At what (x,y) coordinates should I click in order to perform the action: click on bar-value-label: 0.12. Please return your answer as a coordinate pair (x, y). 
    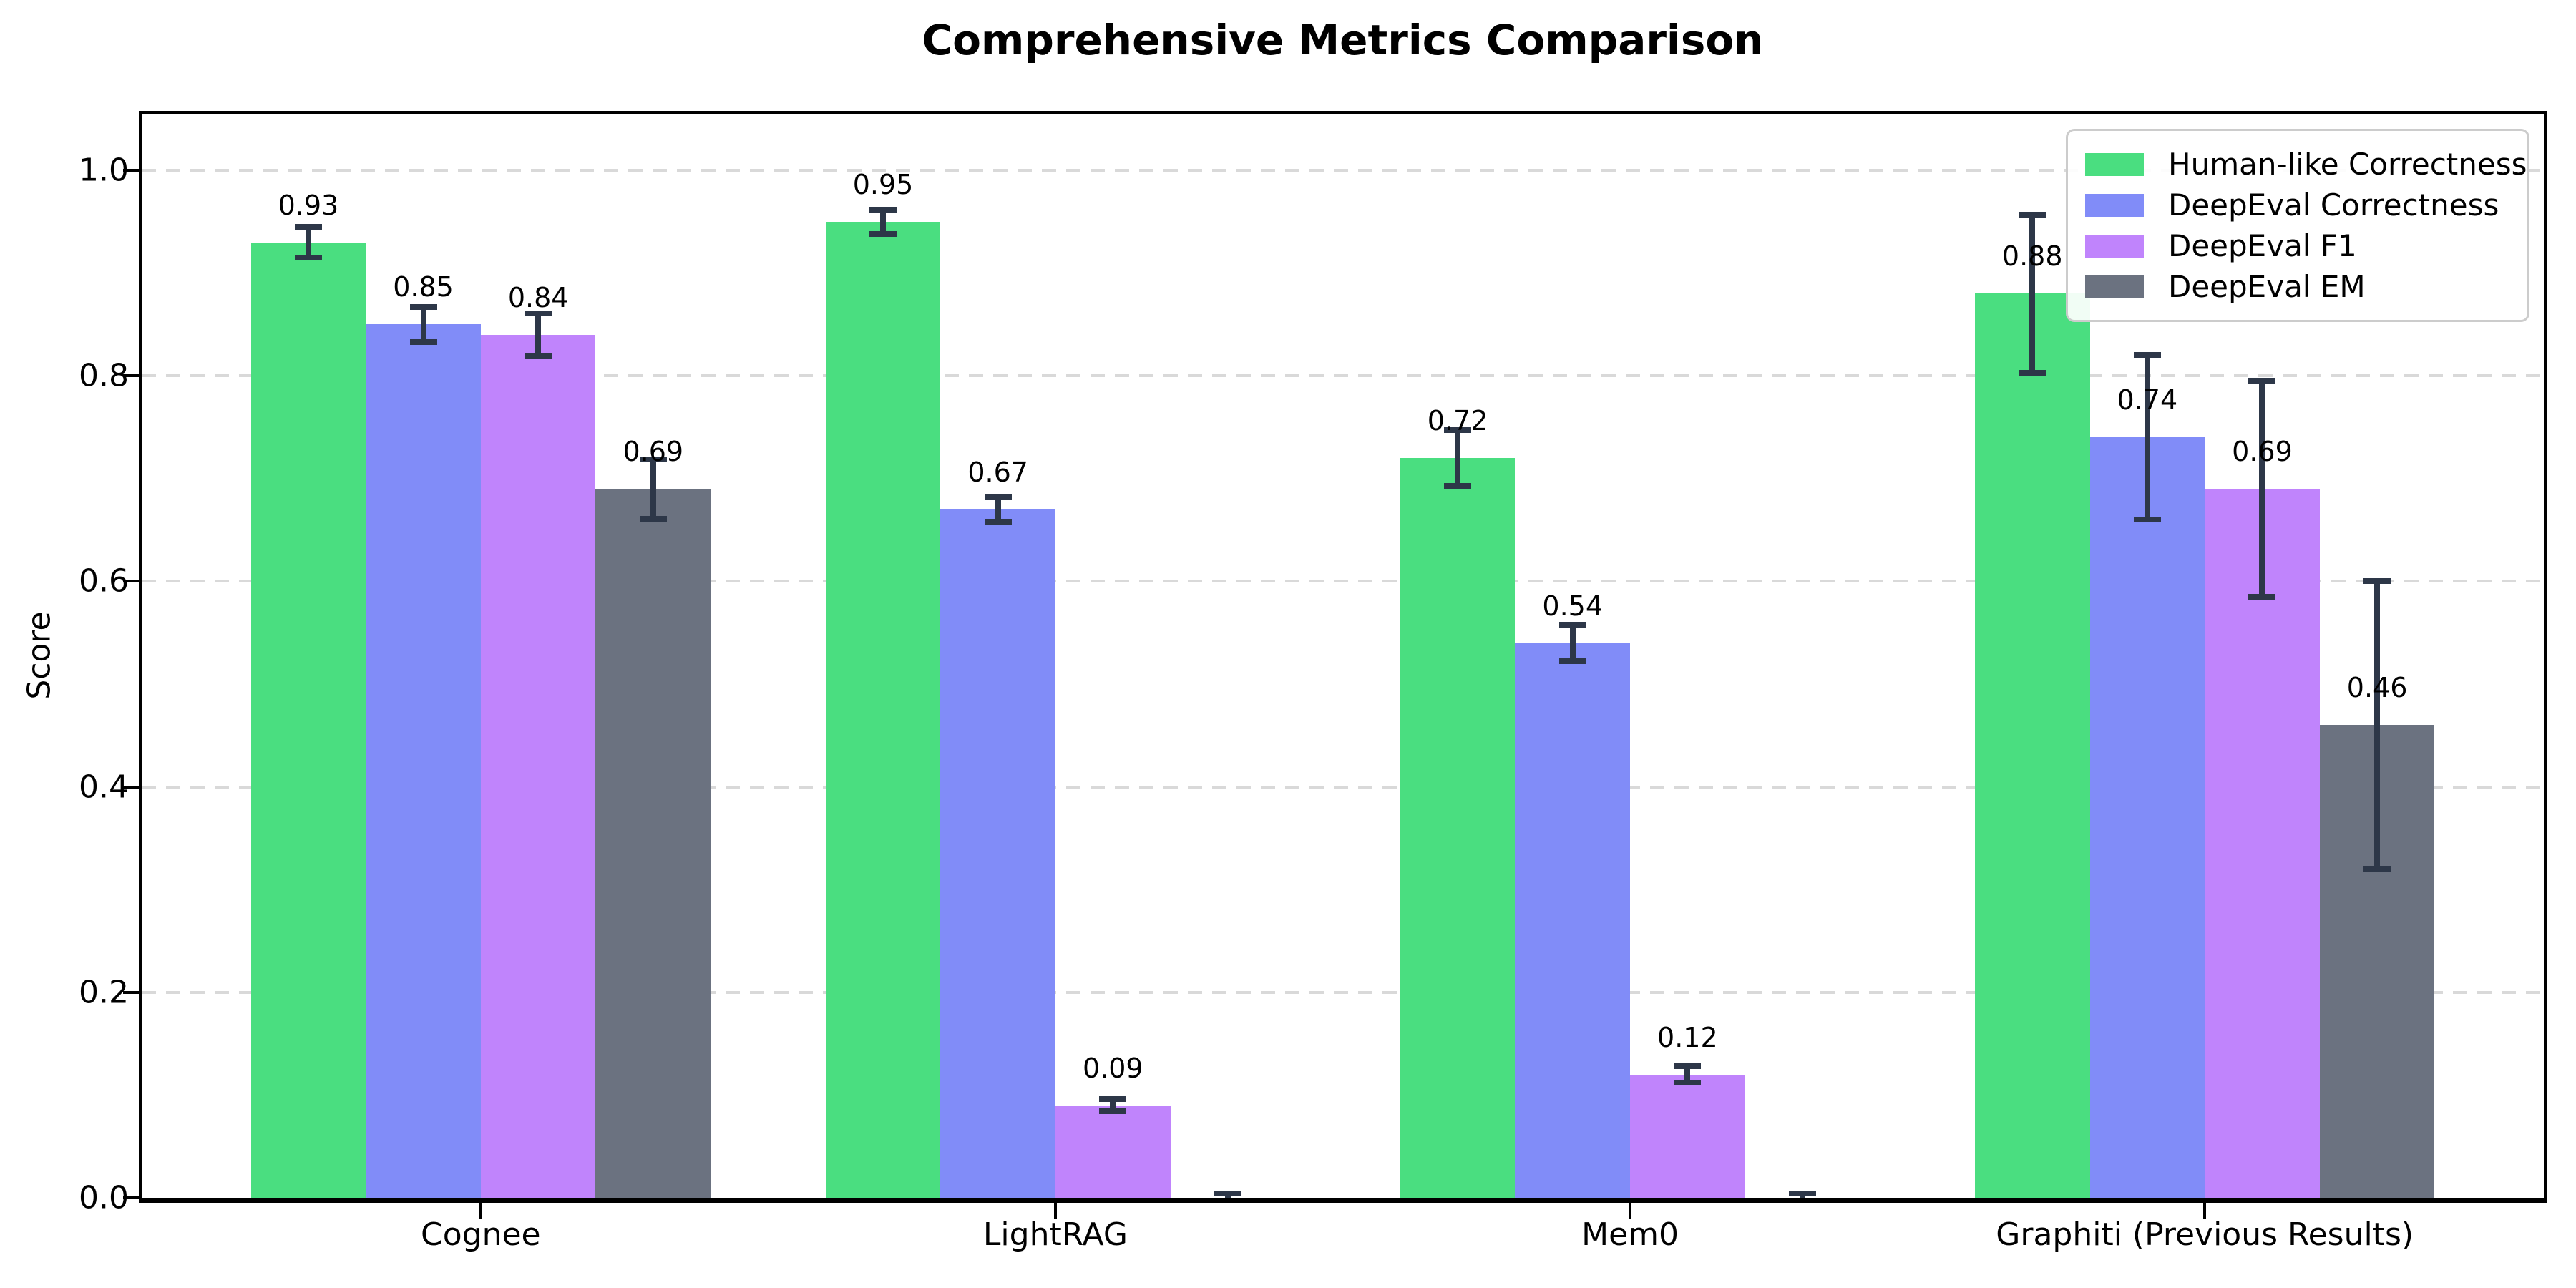
    Looking at the image, I should click on (1687, 1037).